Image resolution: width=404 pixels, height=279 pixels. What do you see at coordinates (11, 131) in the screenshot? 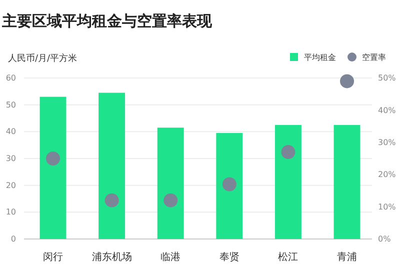
I see `y-tick-label: 40` at bounding box center [11, 131].